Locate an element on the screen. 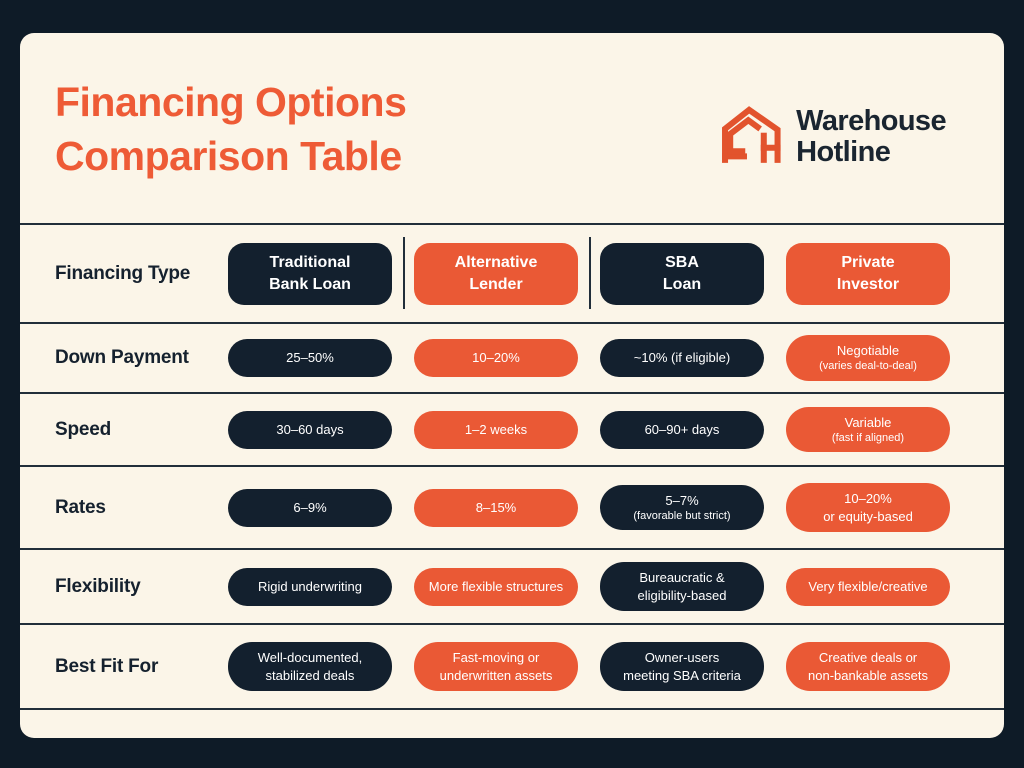  pill-text: Bank Loan is located at coordinates (310, 284).